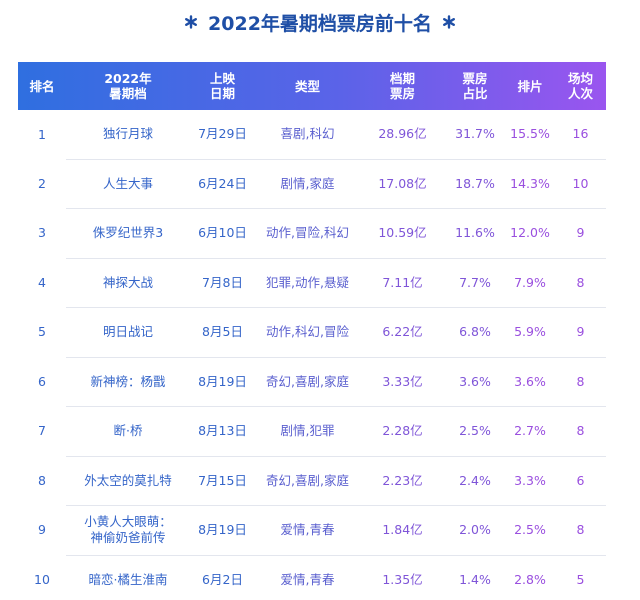  What do you see at coordinates (222, 93) in the screenshot?
I see `cell-line: 日期` at bounding box center [222, 93].